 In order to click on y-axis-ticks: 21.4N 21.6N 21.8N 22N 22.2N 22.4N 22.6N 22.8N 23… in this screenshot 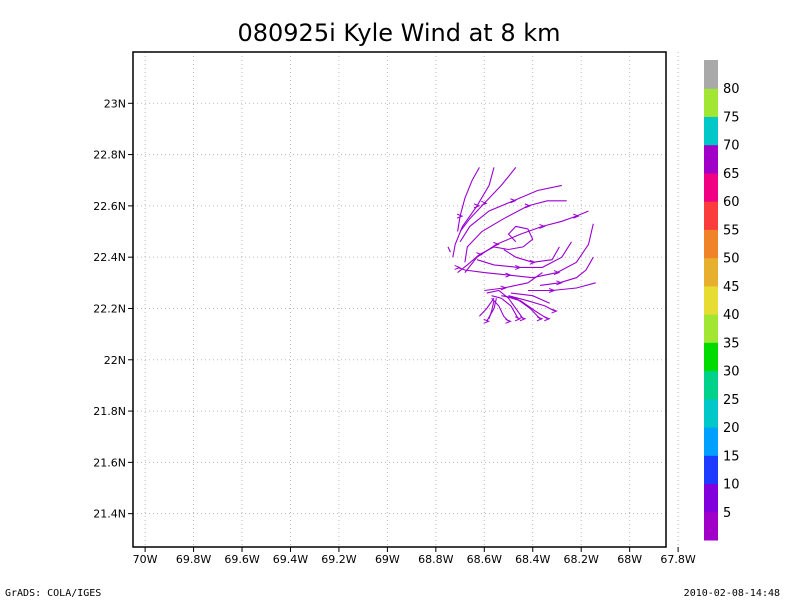, I will do `click(113, 309)`.